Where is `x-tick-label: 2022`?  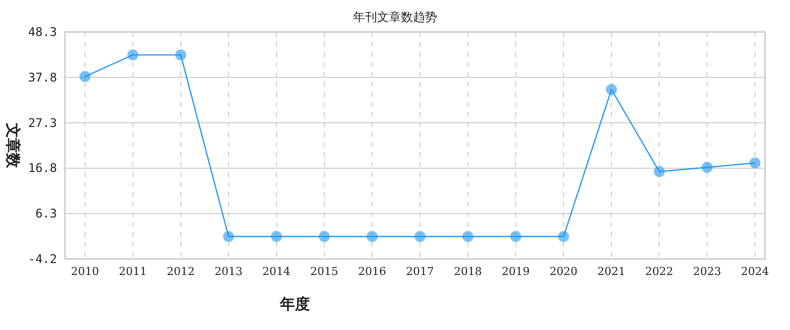
x-tick-label: 2022 is located at coordinates (659, 271).